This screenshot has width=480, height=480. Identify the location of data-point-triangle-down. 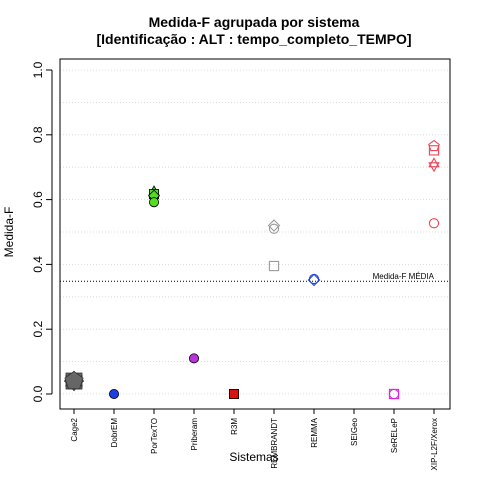
(434, 167).